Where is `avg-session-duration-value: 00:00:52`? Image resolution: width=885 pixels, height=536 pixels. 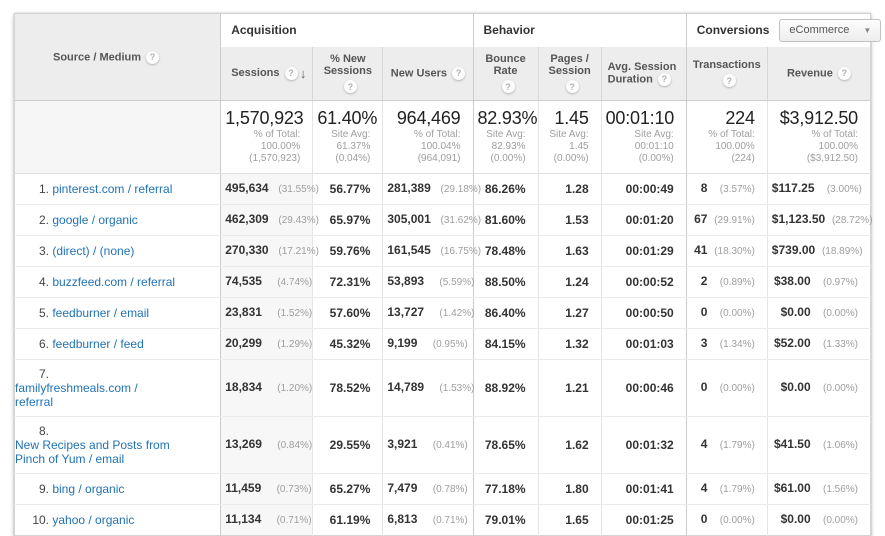
avg-session-duration-value: 00:00:52 is located at coordinates (649, 282).